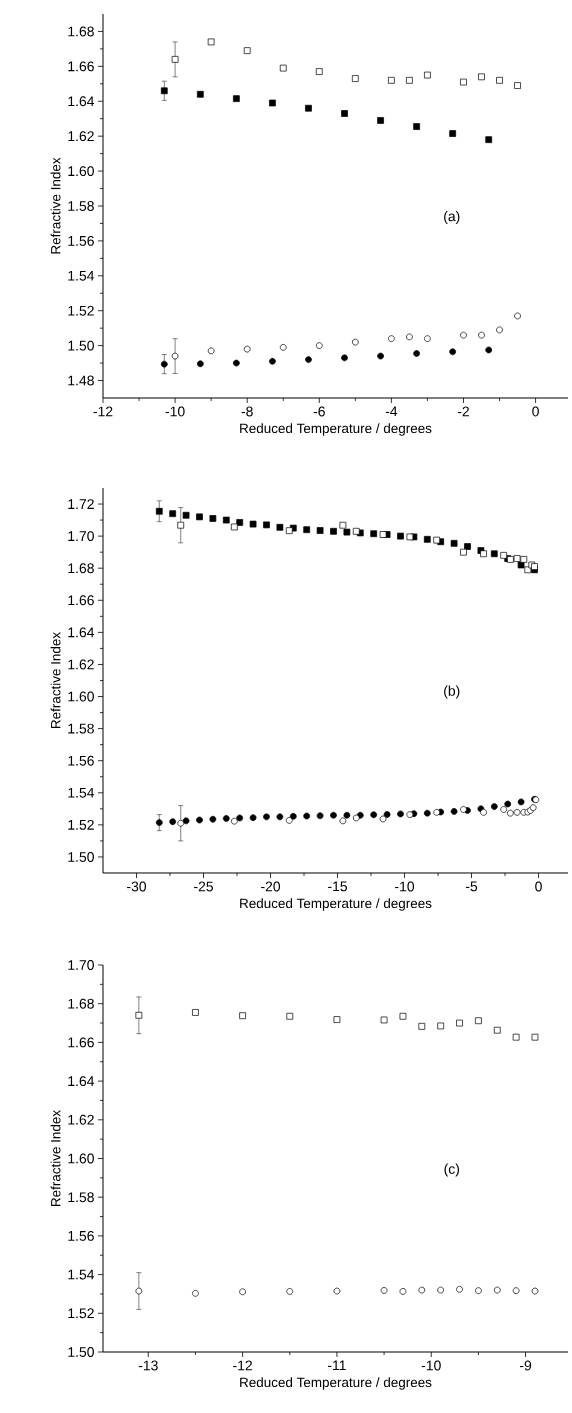 The width and height of the screenshot is (572, 1413). I want to click on x-tick-label: -5, so click(471, 886).